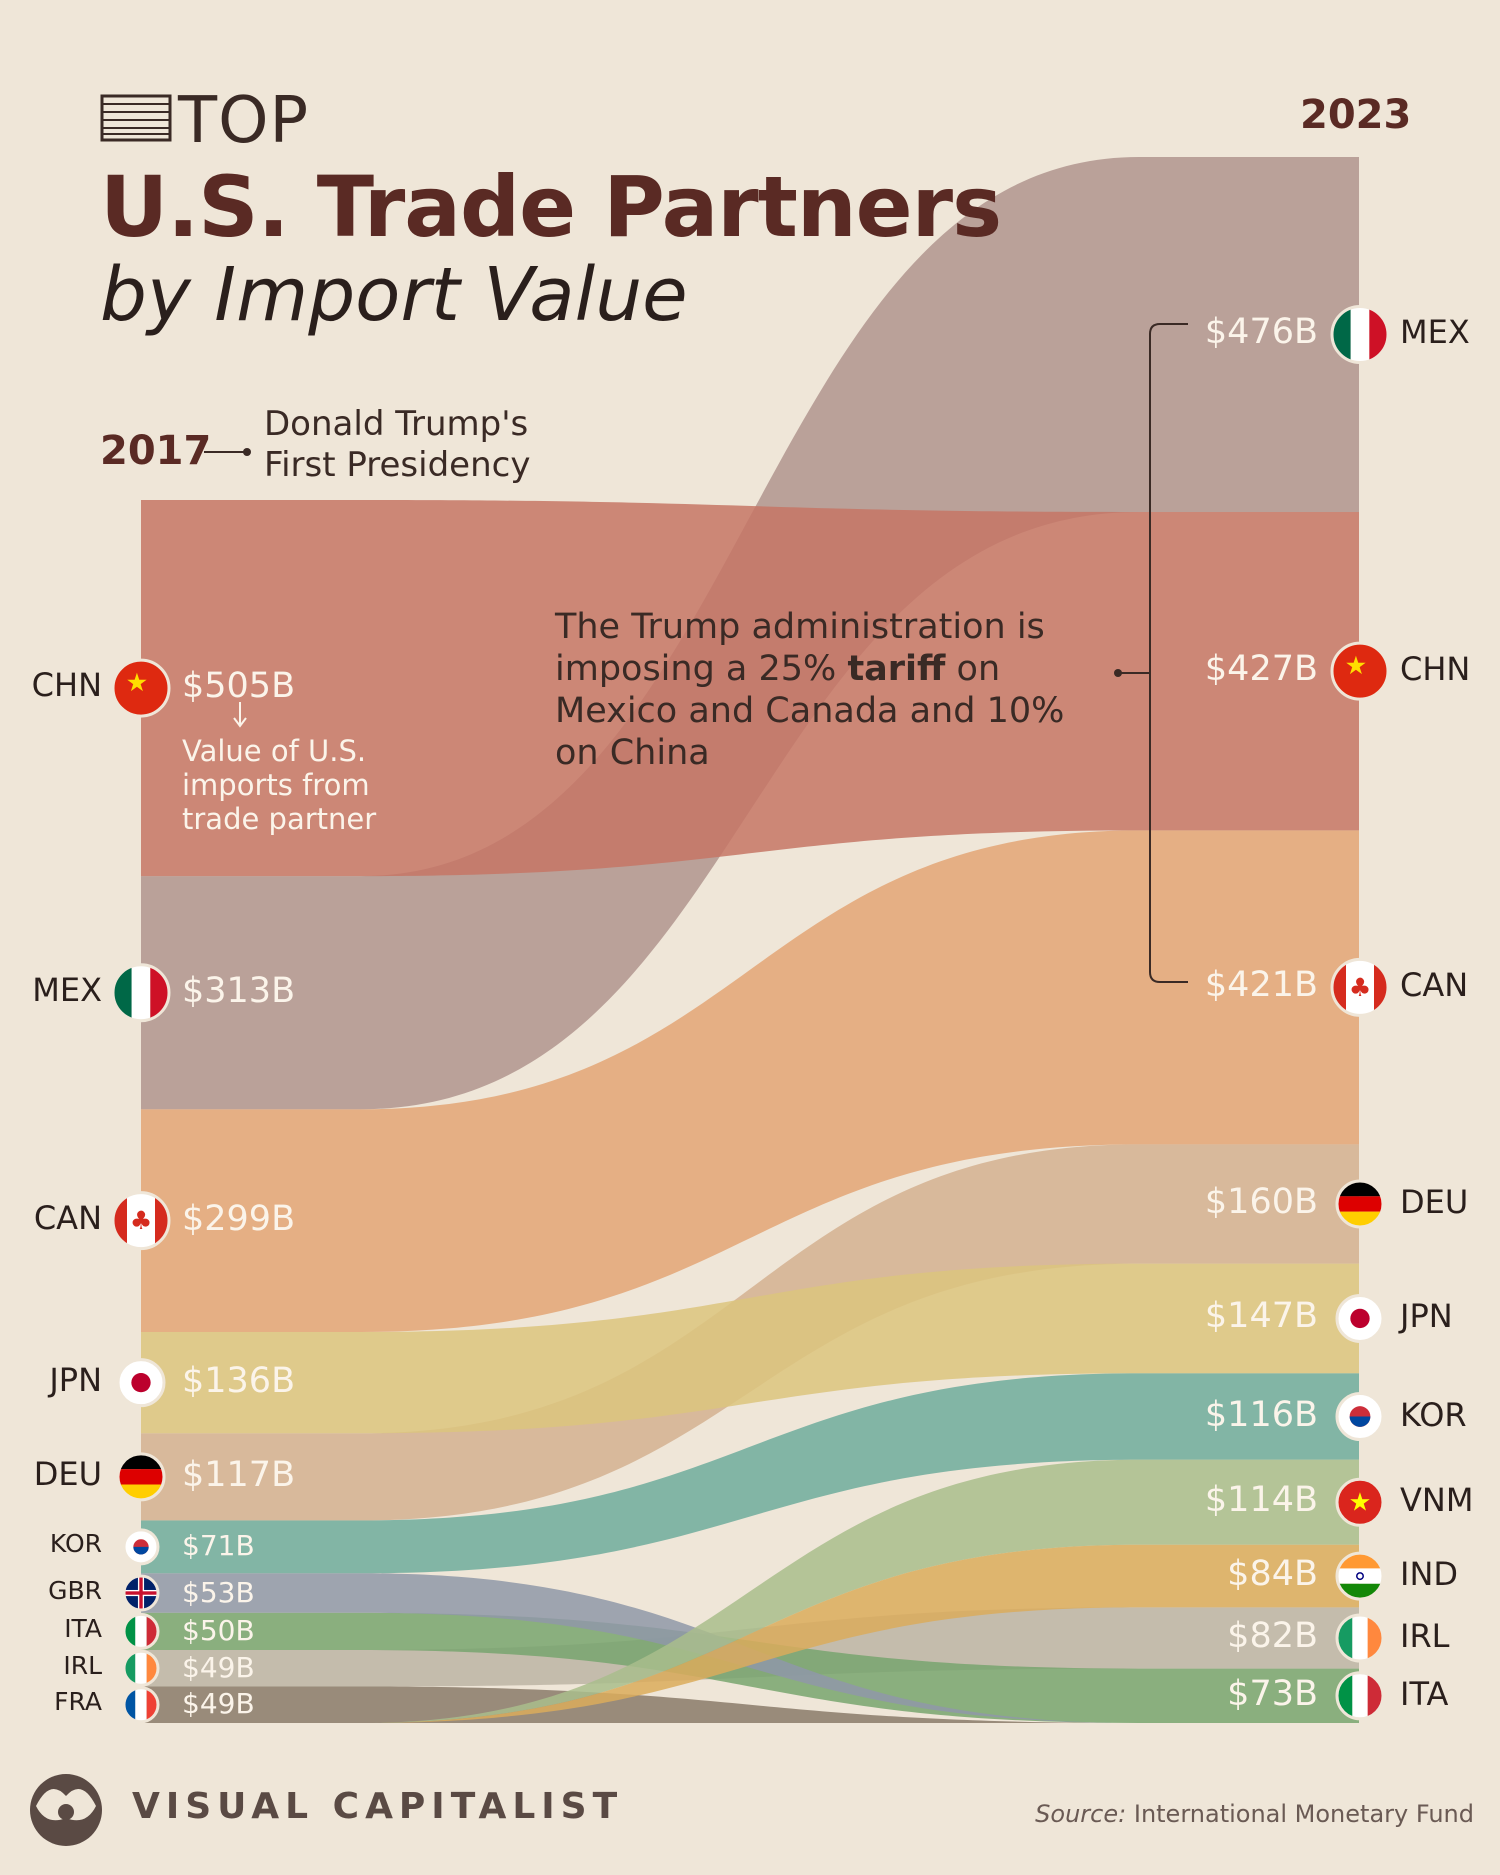 Image resolution: width=1500 pixels, height=1875 pixels. I want to click on left-flag-ita-icon, so click(141, 1631).